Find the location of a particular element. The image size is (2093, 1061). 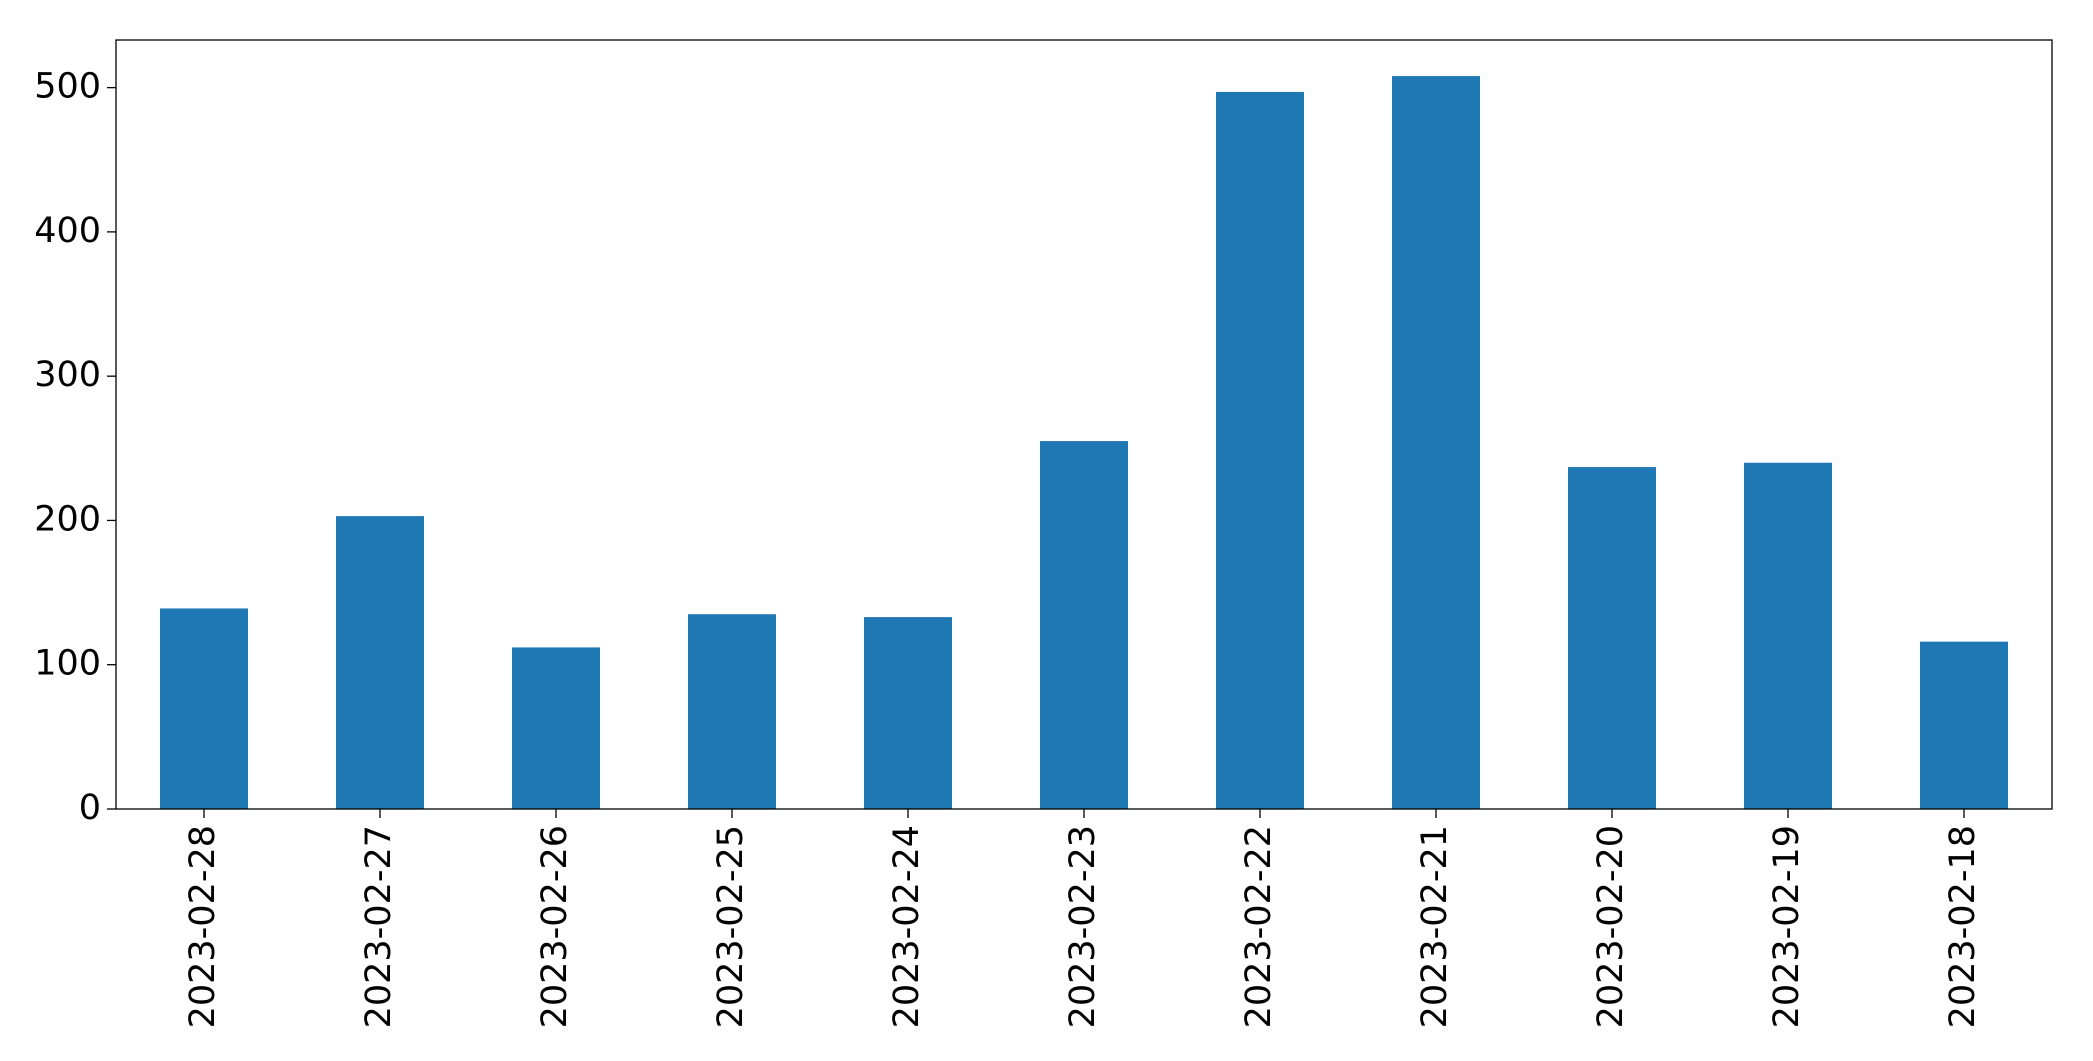

y-tick-label: 300 is located at coordinates (67, 375).